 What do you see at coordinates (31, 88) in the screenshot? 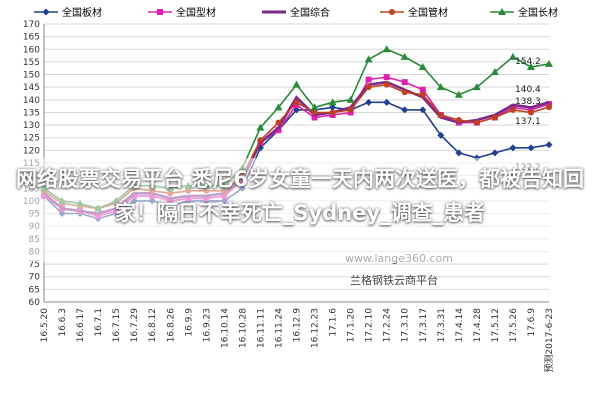
I see `y-tick-label: 145` at bounding box center [31, 88].